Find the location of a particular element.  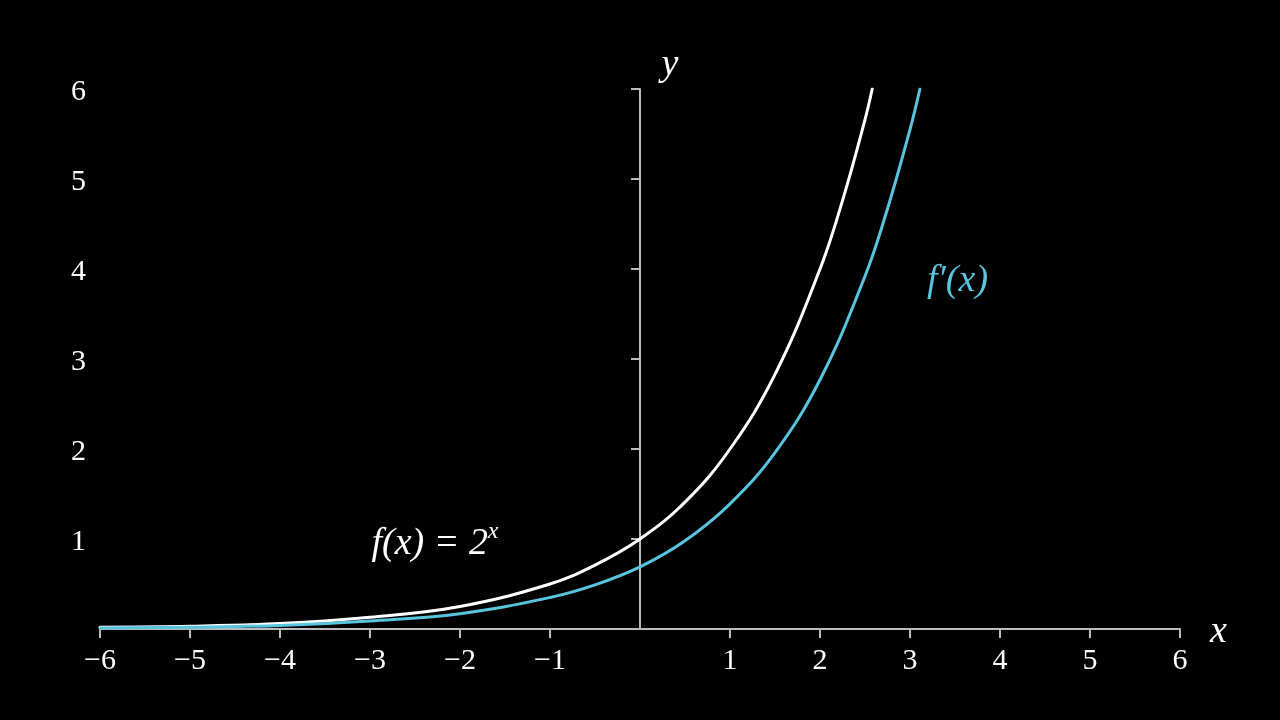

x-tick-label: 6 is located at coordinates (1180, 658).